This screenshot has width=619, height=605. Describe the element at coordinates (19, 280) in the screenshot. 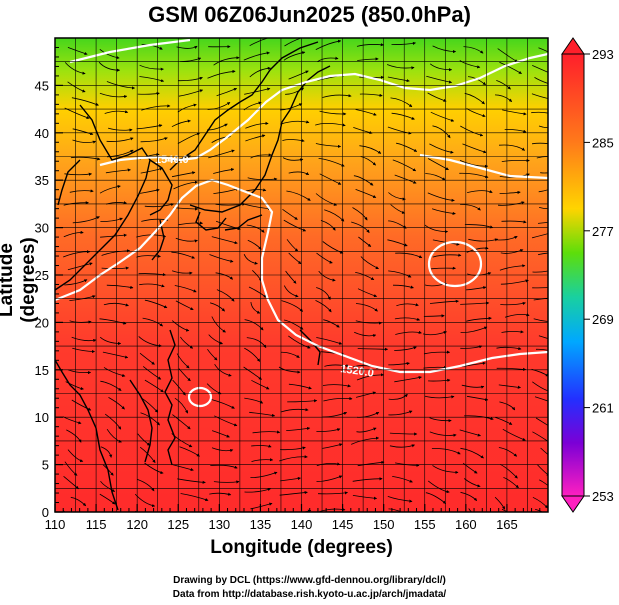

I see `y-axis-label: Latitude (degrees)` at that location.